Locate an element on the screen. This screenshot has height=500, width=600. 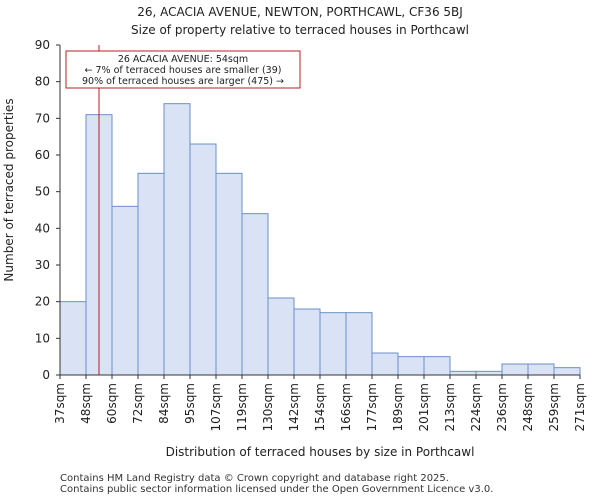
annotation-line-1: 26 ACACIA AVENUE: 54sqm is located at coordinates (183, 59).